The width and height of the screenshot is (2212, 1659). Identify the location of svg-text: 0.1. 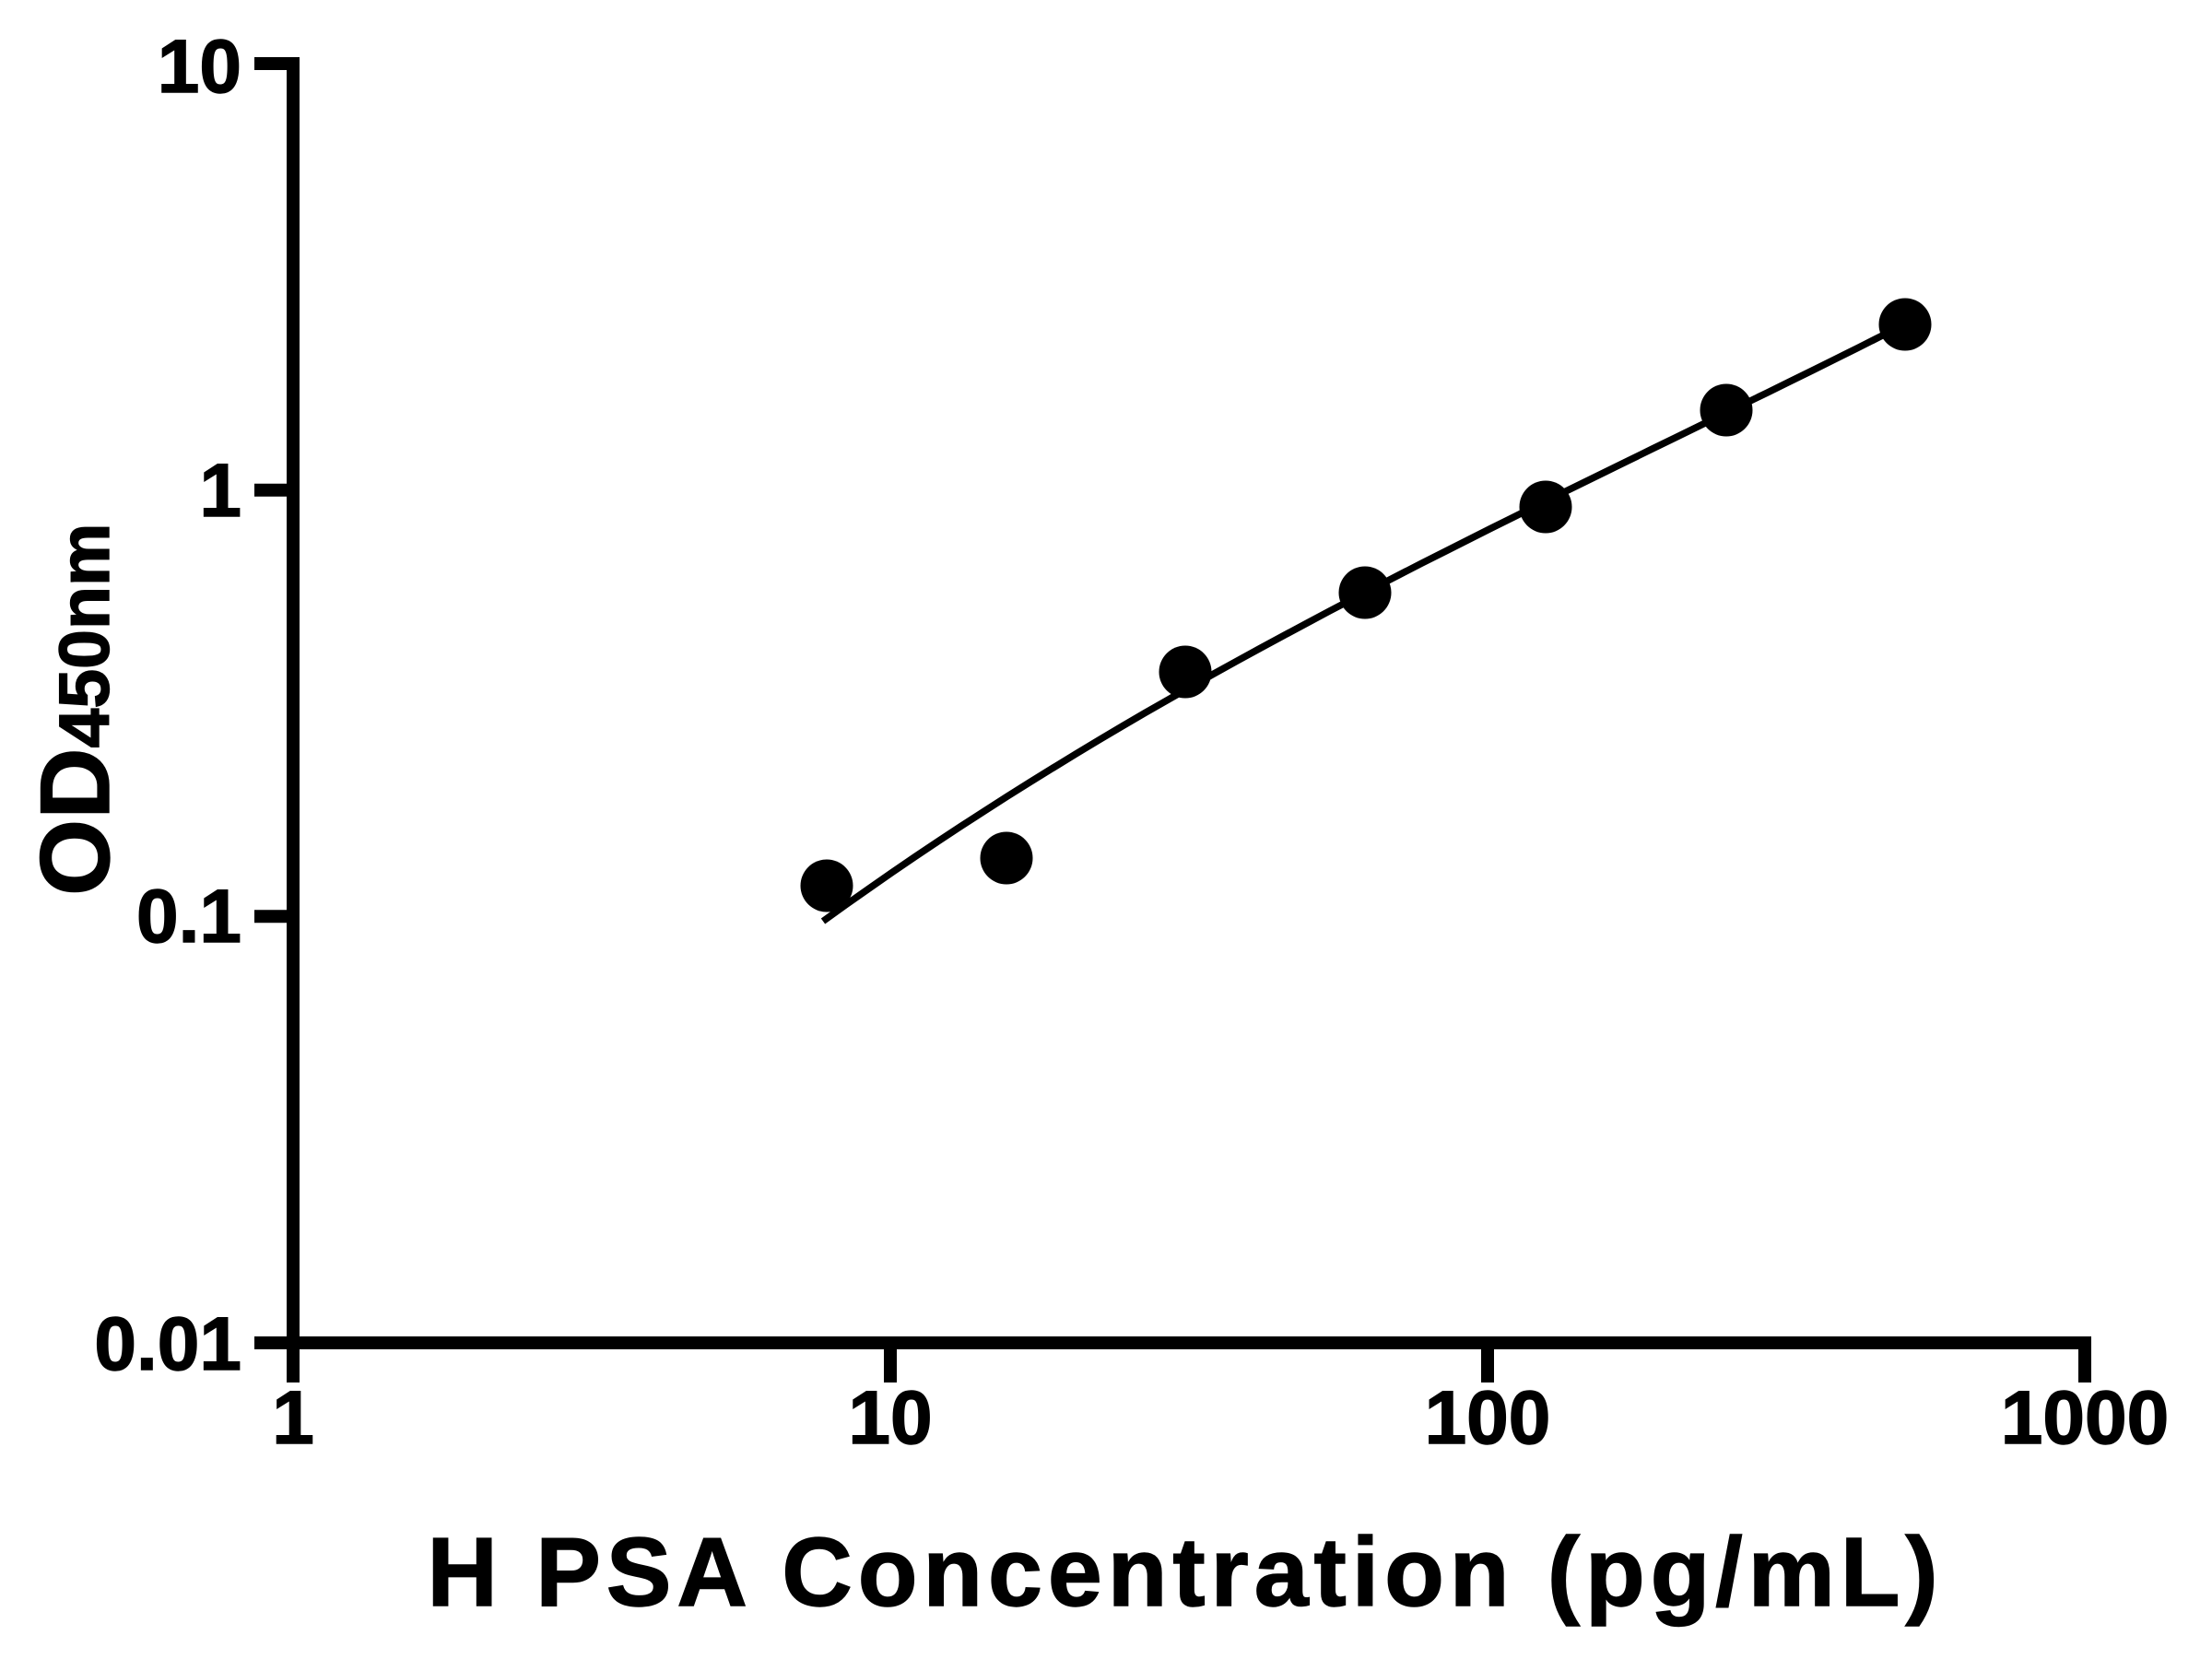
(188, 917).